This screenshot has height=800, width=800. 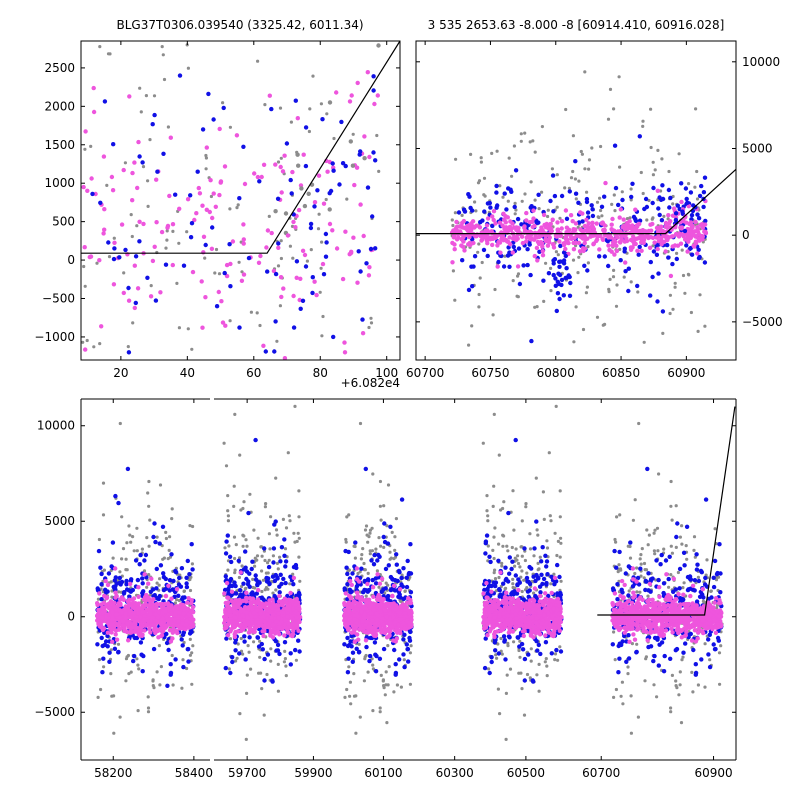 What do you see at coordinates (686, 373) in the screenshot?
I see `panel-season-x-tick-label: 60900` at bounding box center [686, 373].